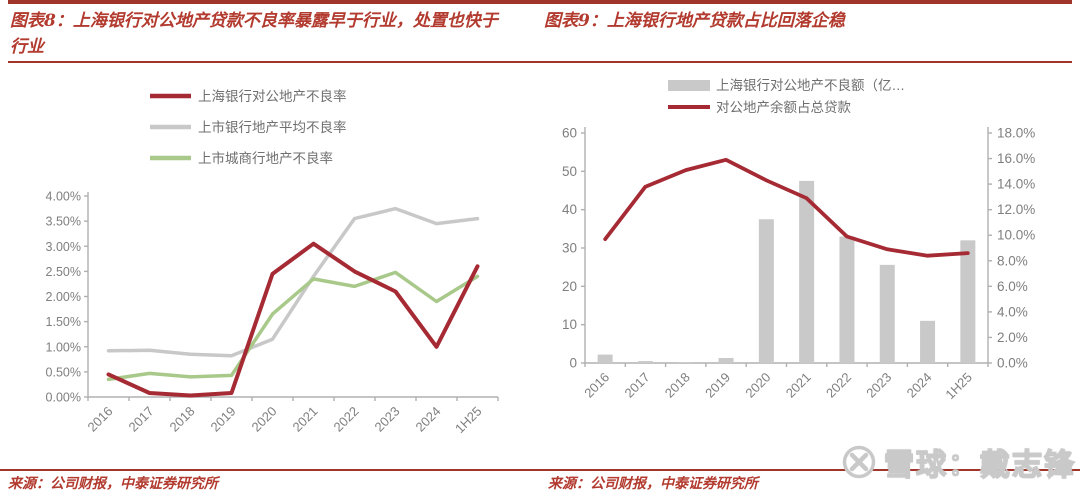  What do you see at coordinates (63, 398) in the screenshot?
I see `svg-text: 0.00%` at bounding box center [63, 398].